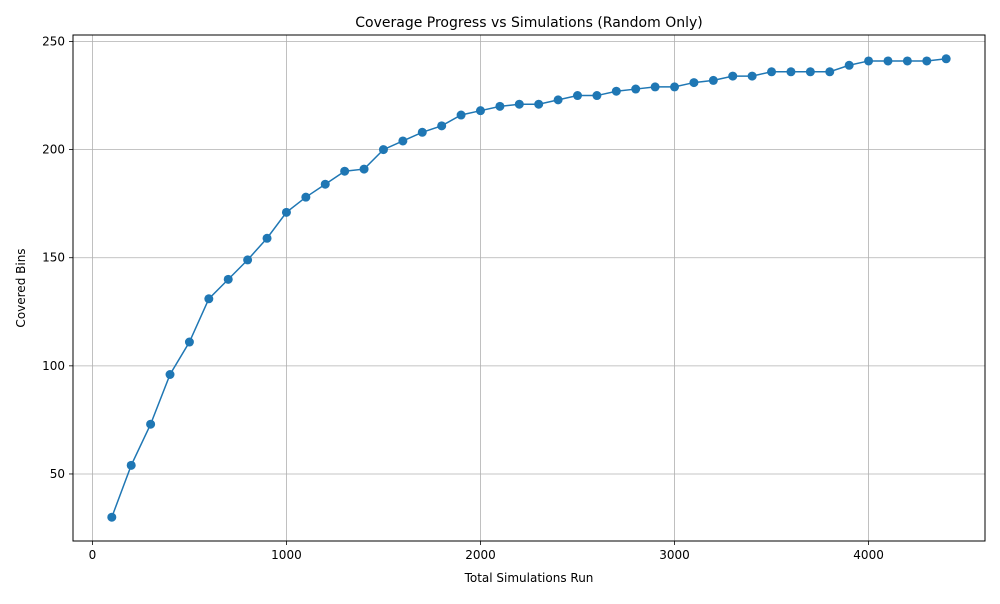 The width and height of the screenshot is (1000, 604). What do you see at coordinates (21, 287) in the screenshot?
I see `y-axis-label: Covered Bins` at bounding box center [21, 287].